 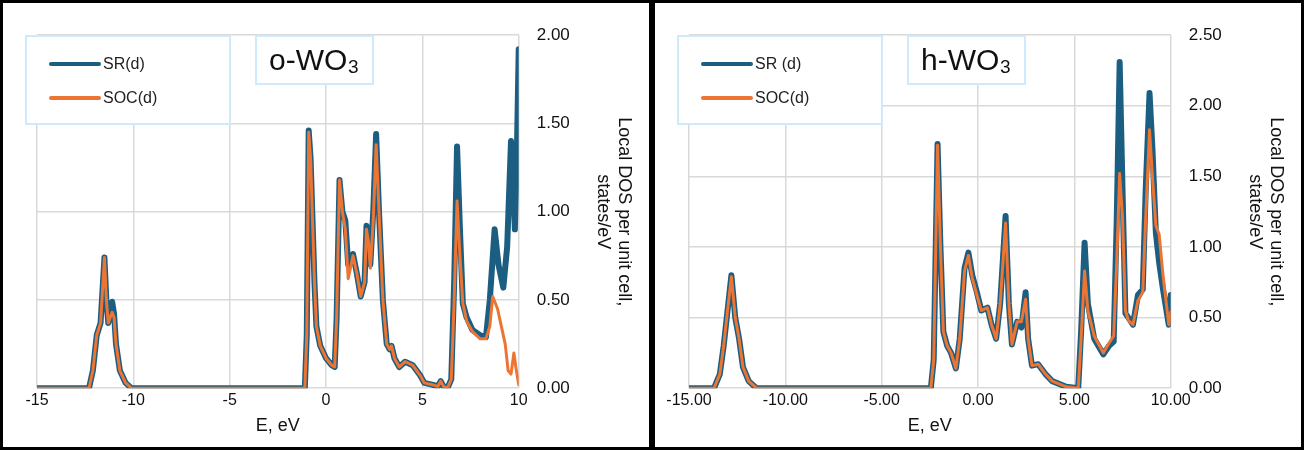 What do you see at coordinates (882, 400) in the screenshot?
I see `x-tick-label: -5.00` at bounding box center [882, 400].